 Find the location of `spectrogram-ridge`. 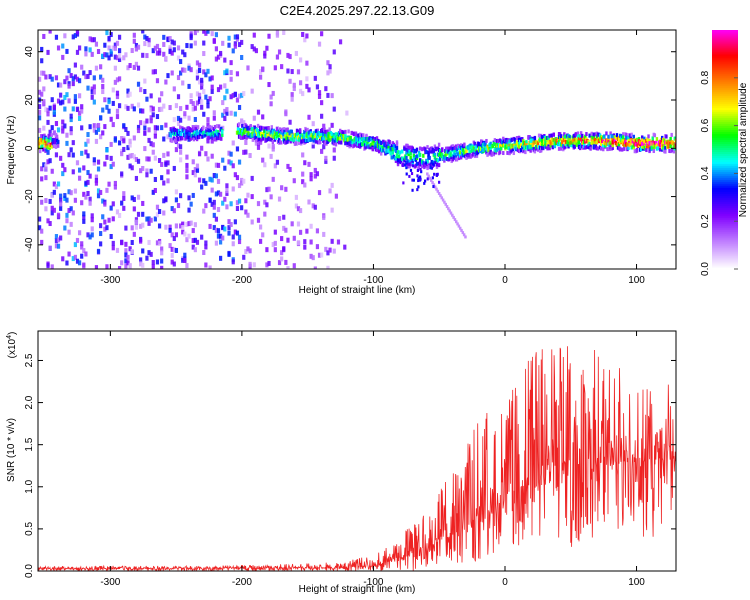

spectrogram-ridge is located at coordinates (357, 157).